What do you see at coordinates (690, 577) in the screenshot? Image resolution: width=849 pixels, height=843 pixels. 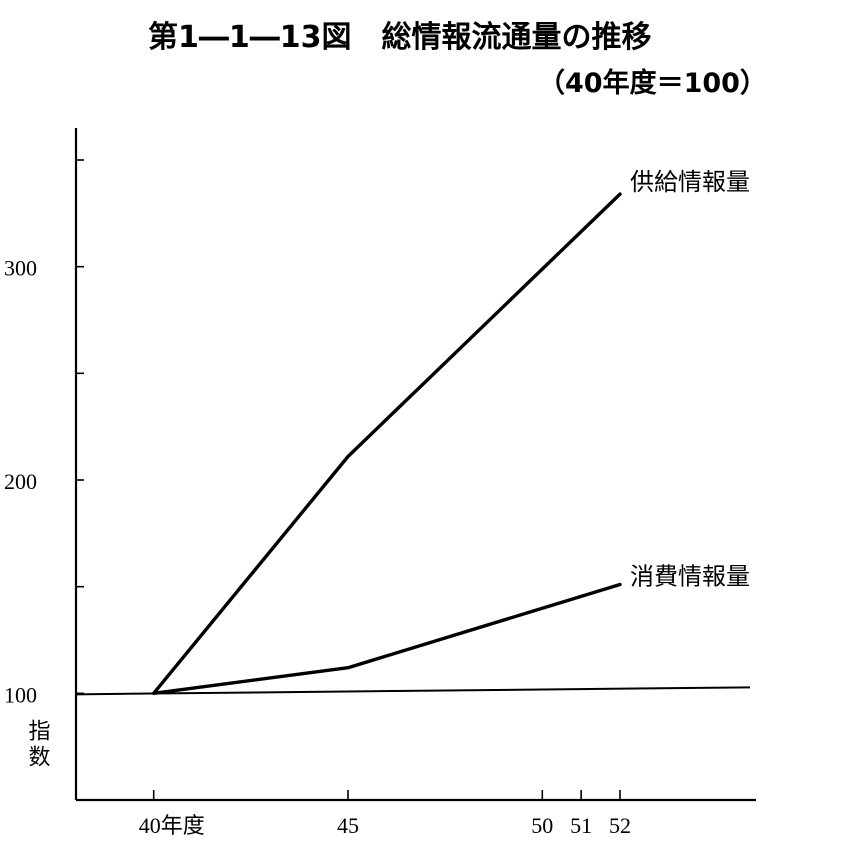 I see `series-label-2: 消費情報量` at bounding box center [690, 577].